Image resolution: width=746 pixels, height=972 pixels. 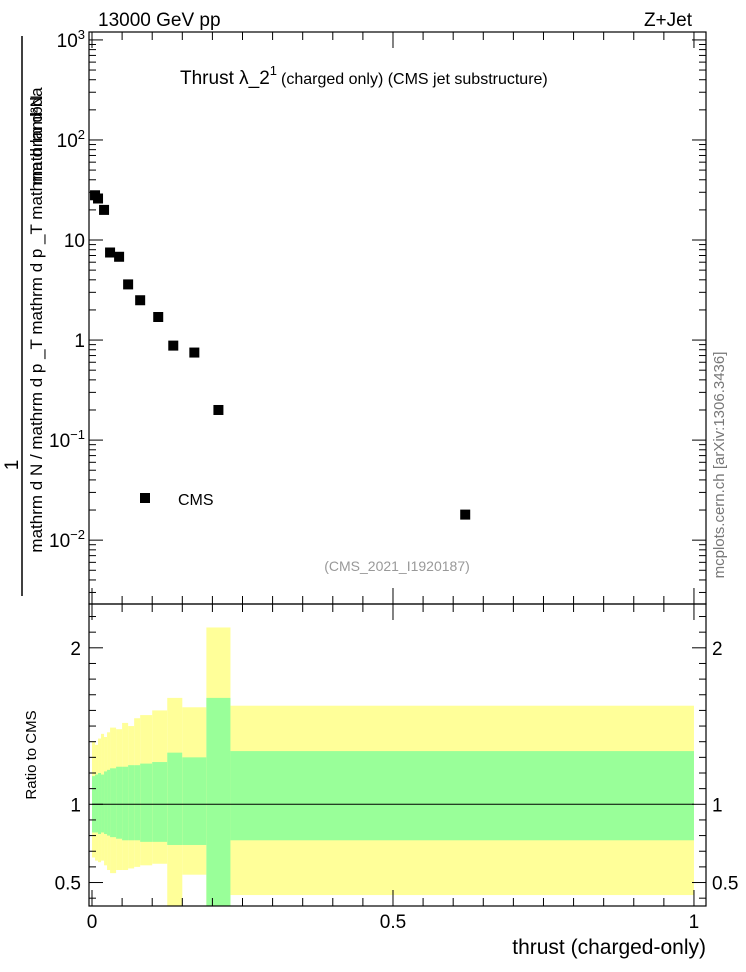 I want to click on x-tick-label: 0, so click(x=92, y=922).